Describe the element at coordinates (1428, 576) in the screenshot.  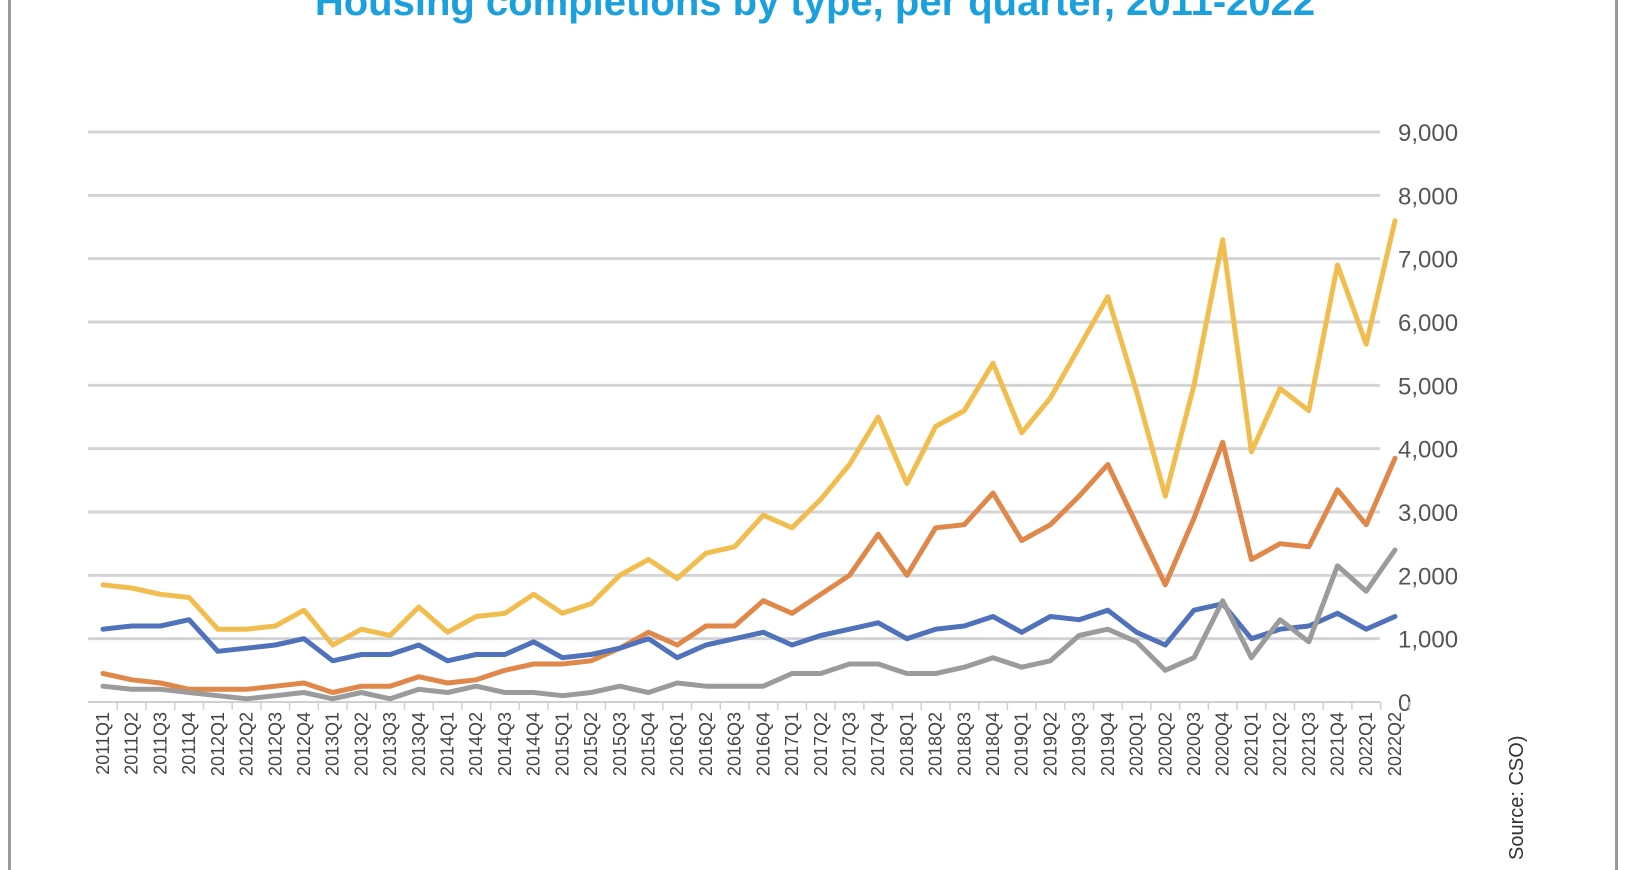
I see `y-tick-label: 2,000` at that location.